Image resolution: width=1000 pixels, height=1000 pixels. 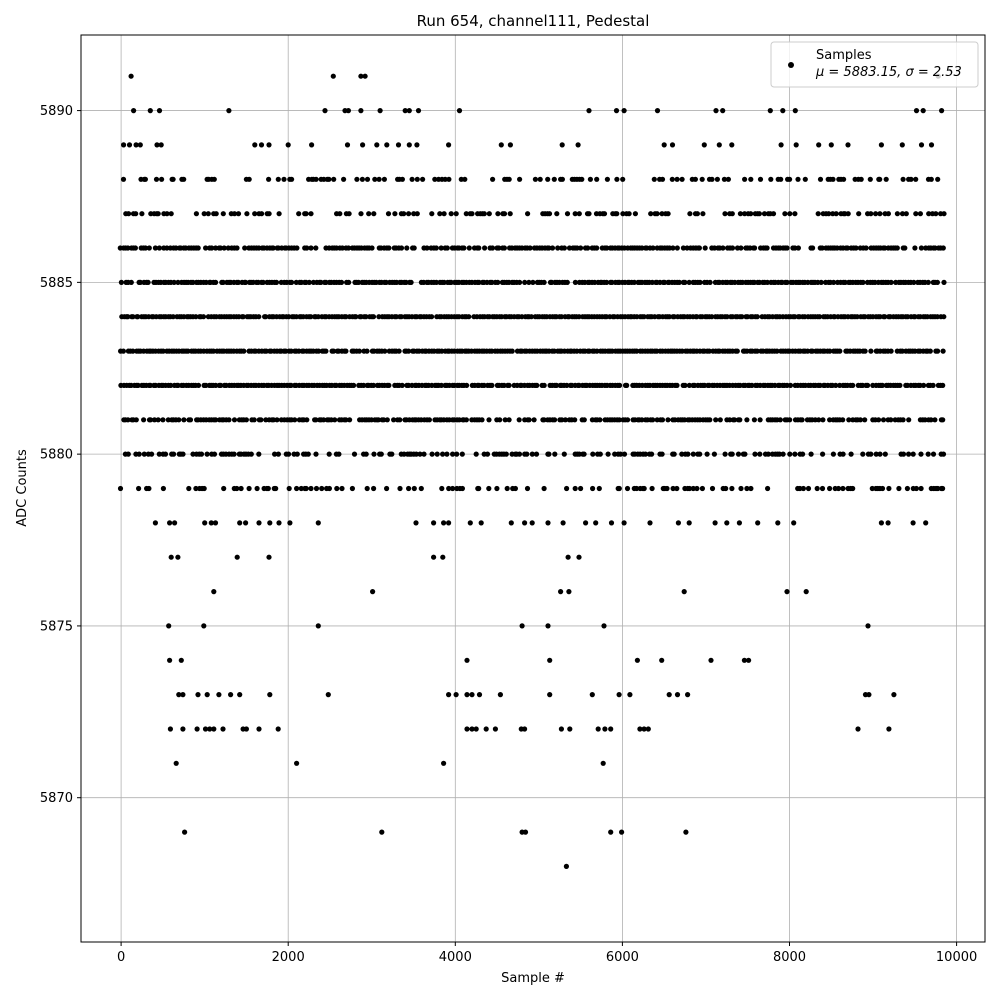 What do you see at coordinates (533, 21) in the screenshot?
I see `chart-title: Run 654, channel111, Pedestal` at bounding box center [533, 21].